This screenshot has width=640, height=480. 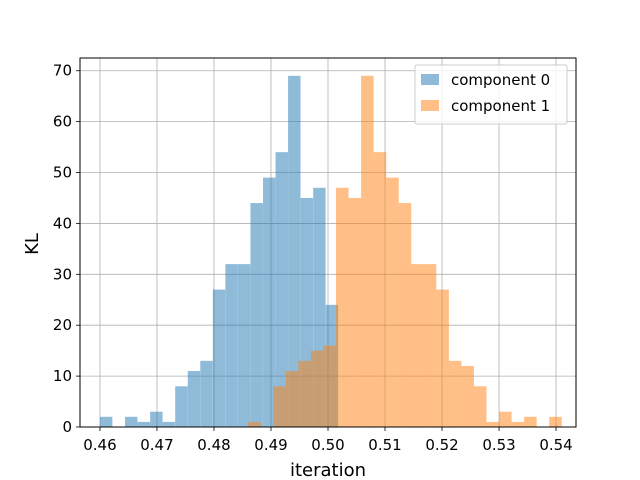 I want to click on y-tick-label: 40, so click(x=62, y=223).